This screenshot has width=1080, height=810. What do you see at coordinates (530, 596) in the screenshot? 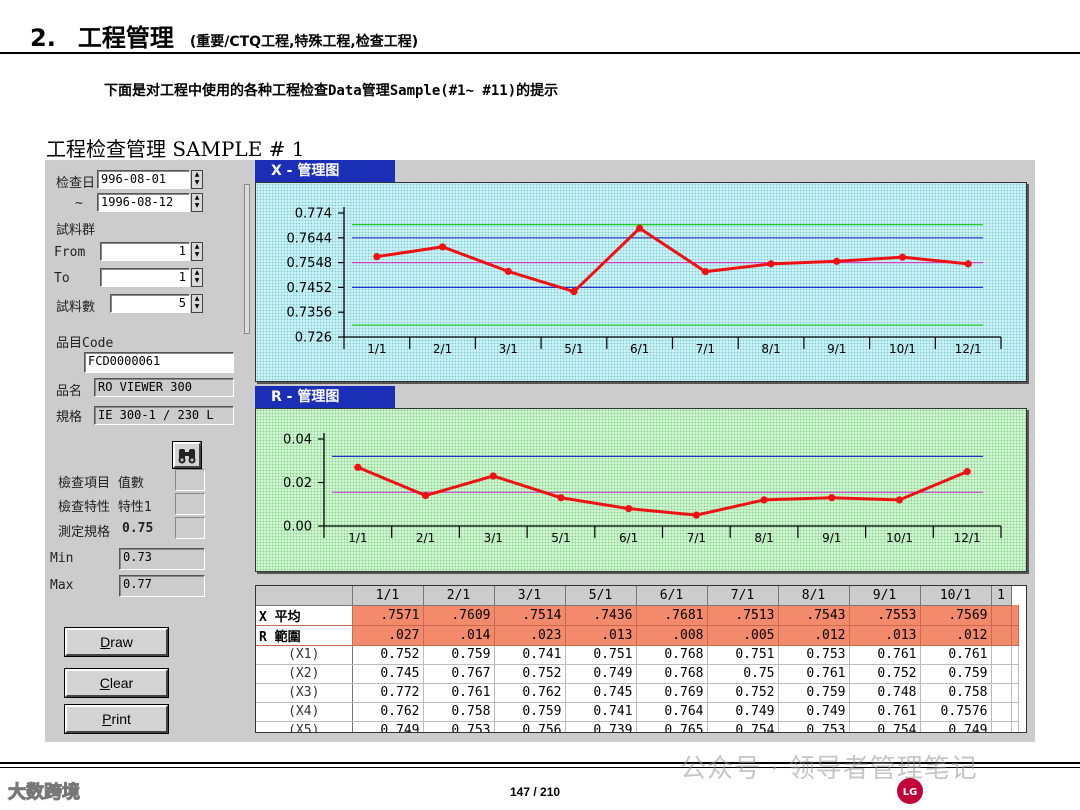
I see `column-header: 3/1` at bounding box center [530, 596].